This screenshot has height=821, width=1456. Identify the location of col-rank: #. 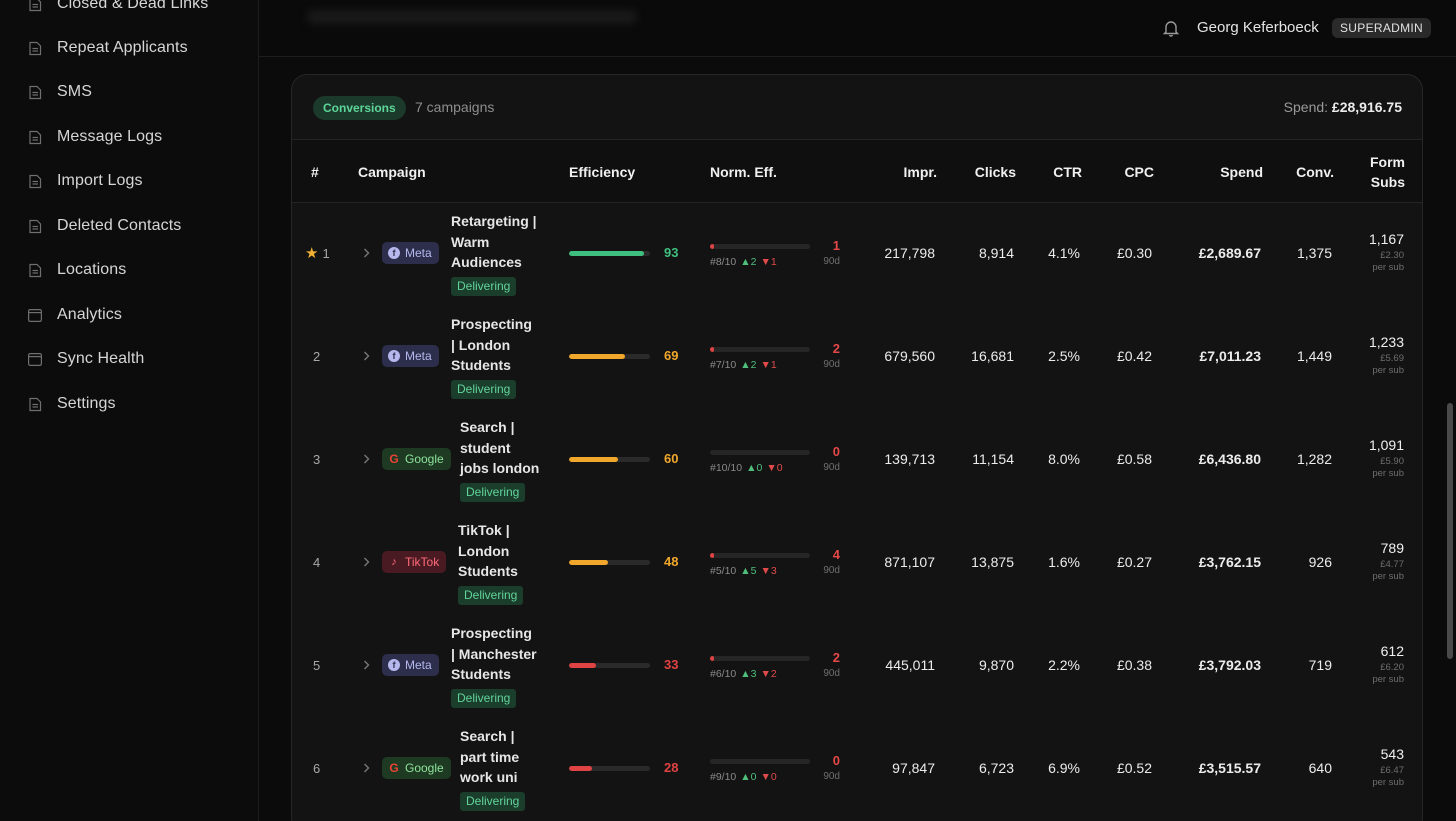
(315, 171).